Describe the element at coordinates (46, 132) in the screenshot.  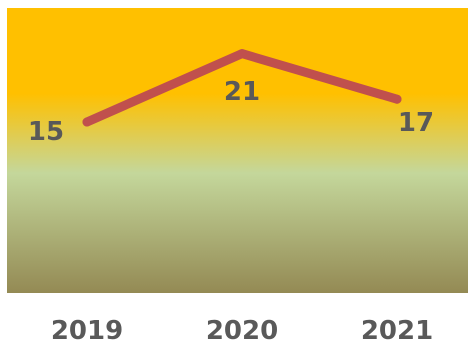
I see `data-label-2019: 15` at that location.